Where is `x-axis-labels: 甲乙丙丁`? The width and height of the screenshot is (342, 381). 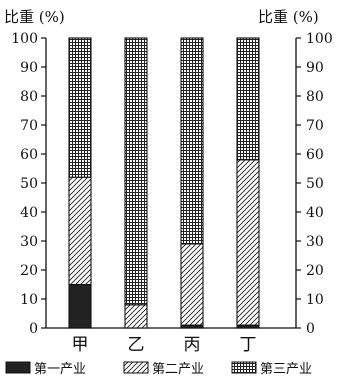
x-axis-labels: 甲乙丙丁 is located at coordinates (164, 345).